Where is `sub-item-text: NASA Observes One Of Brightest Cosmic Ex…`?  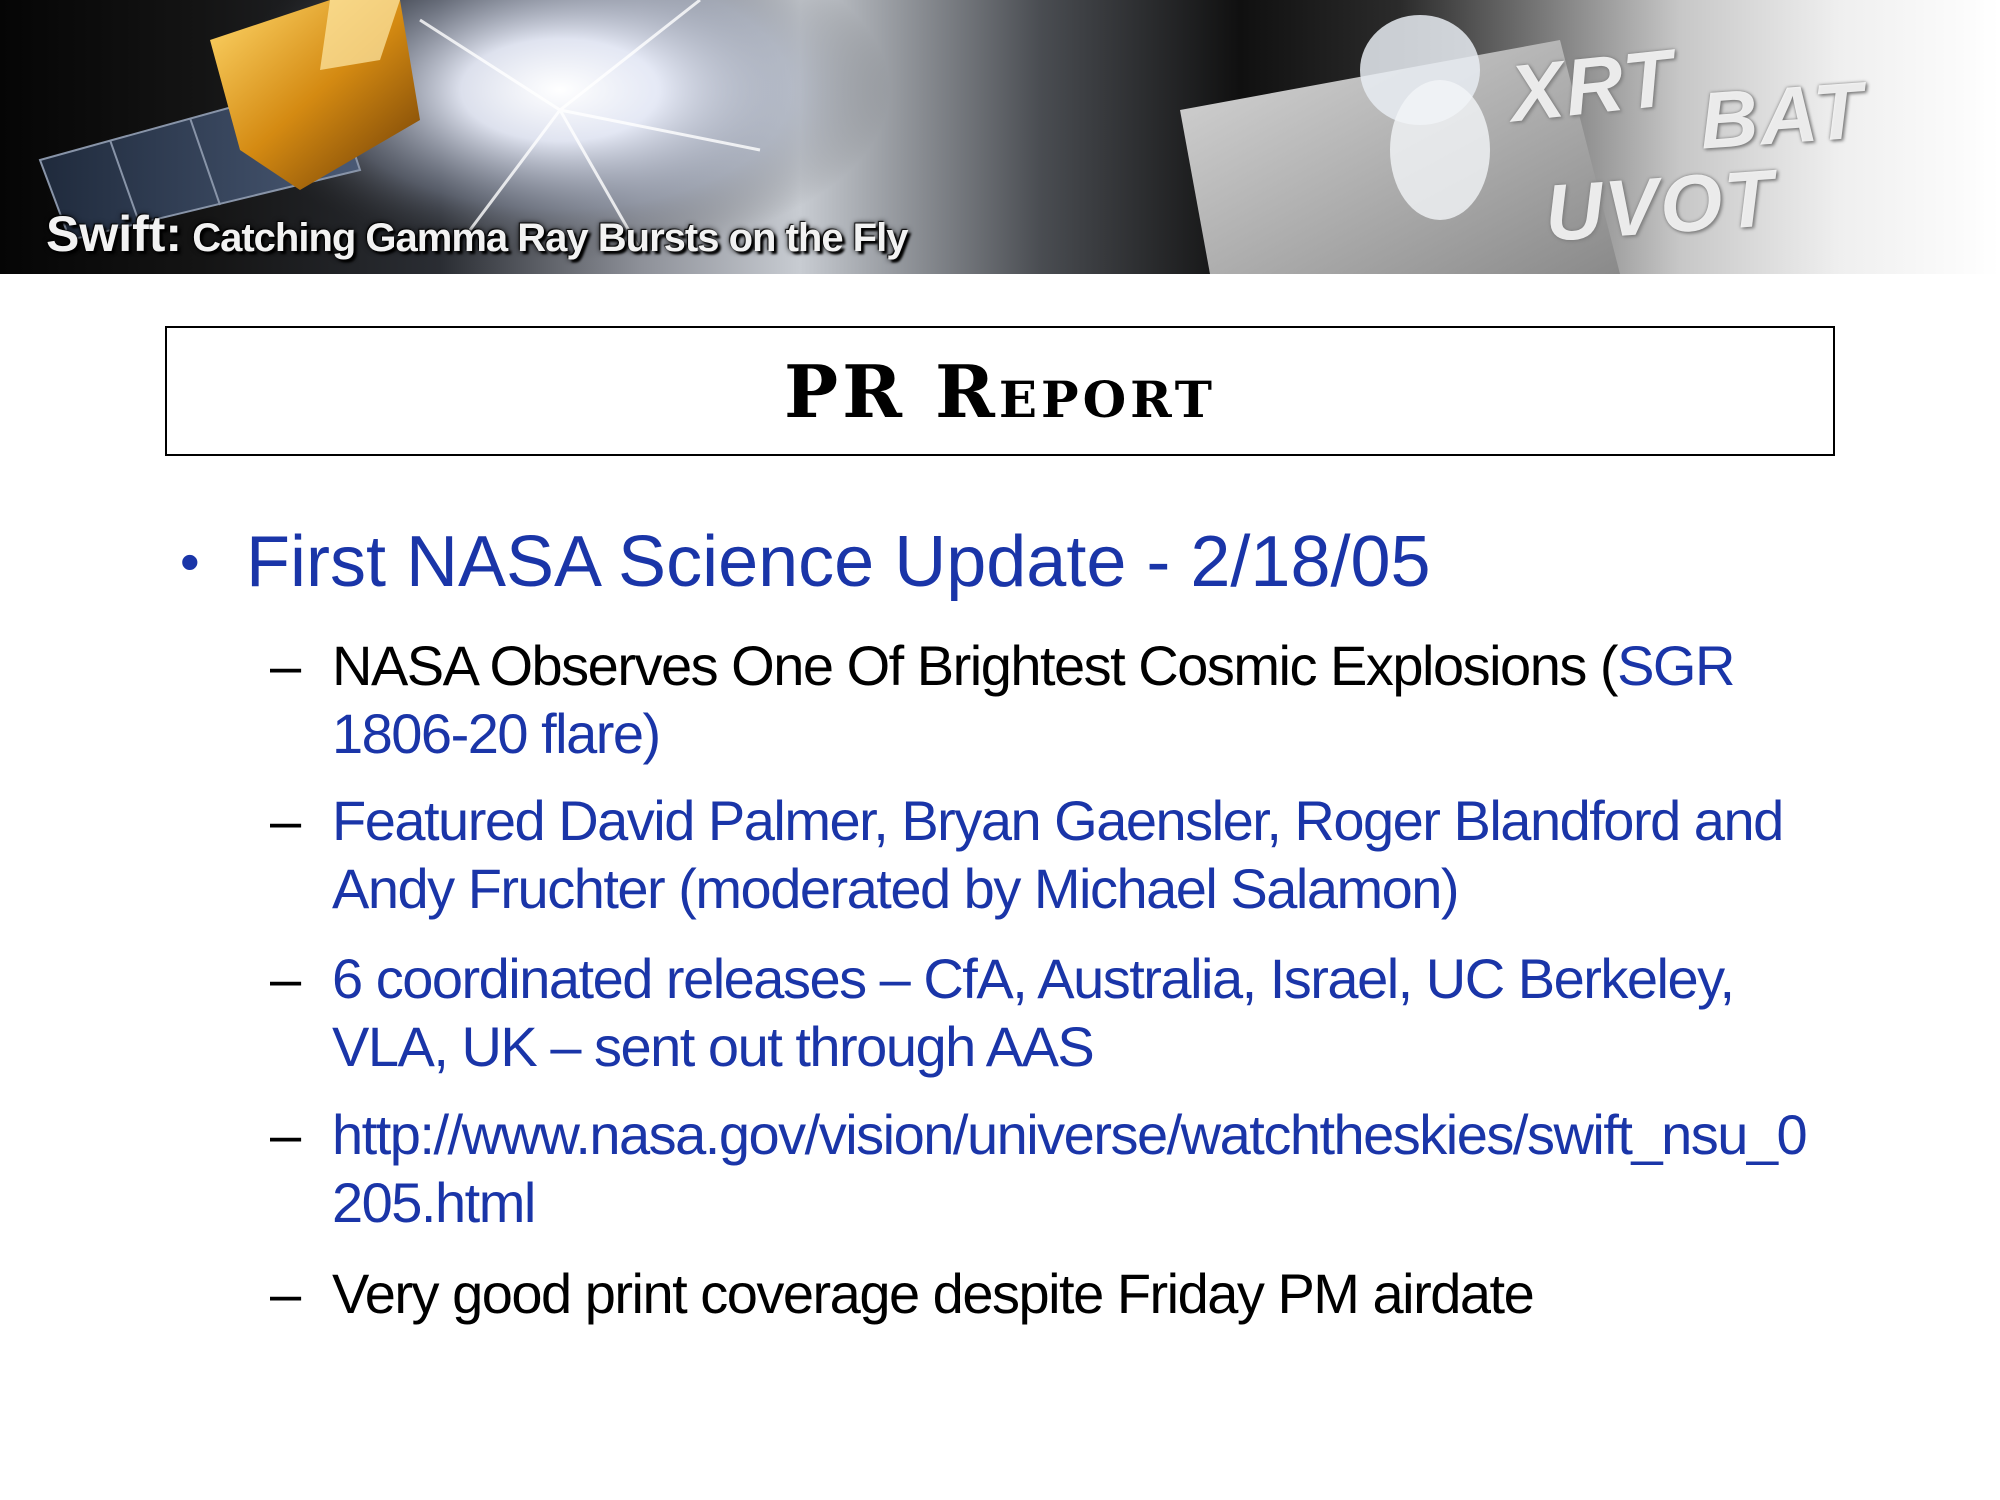
sub-item-text: NASA Observes One Of Brightest Cosmic Ex… is located at coordinates (1082, 700).